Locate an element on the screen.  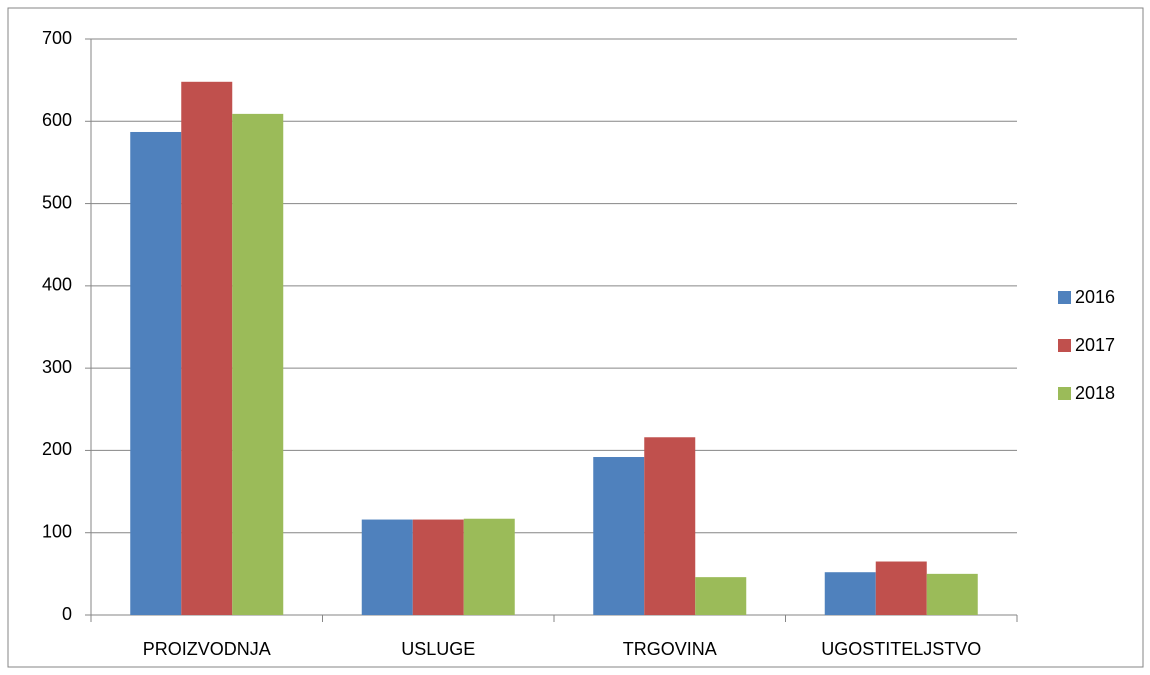
x-tick-label: PROIZVODNJA is located at coordinates (207, 649).